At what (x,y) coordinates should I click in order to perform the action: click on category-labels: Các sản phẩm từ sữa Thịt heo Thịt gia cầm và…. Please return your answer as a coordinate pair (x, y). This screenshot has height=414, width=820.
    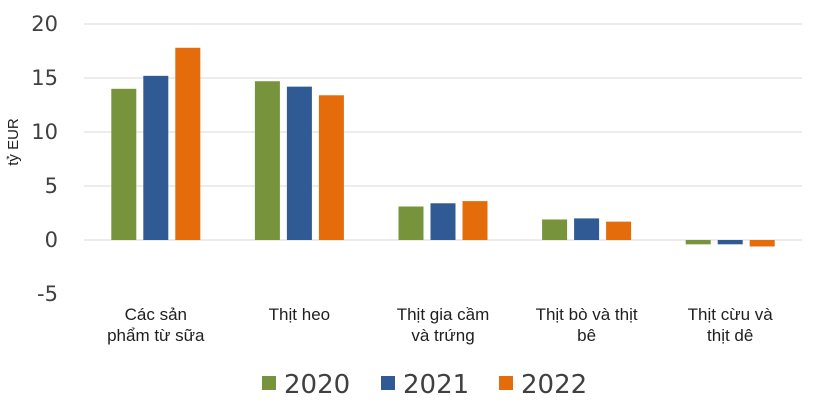
    Looking at the image, I should click on (440, 325).